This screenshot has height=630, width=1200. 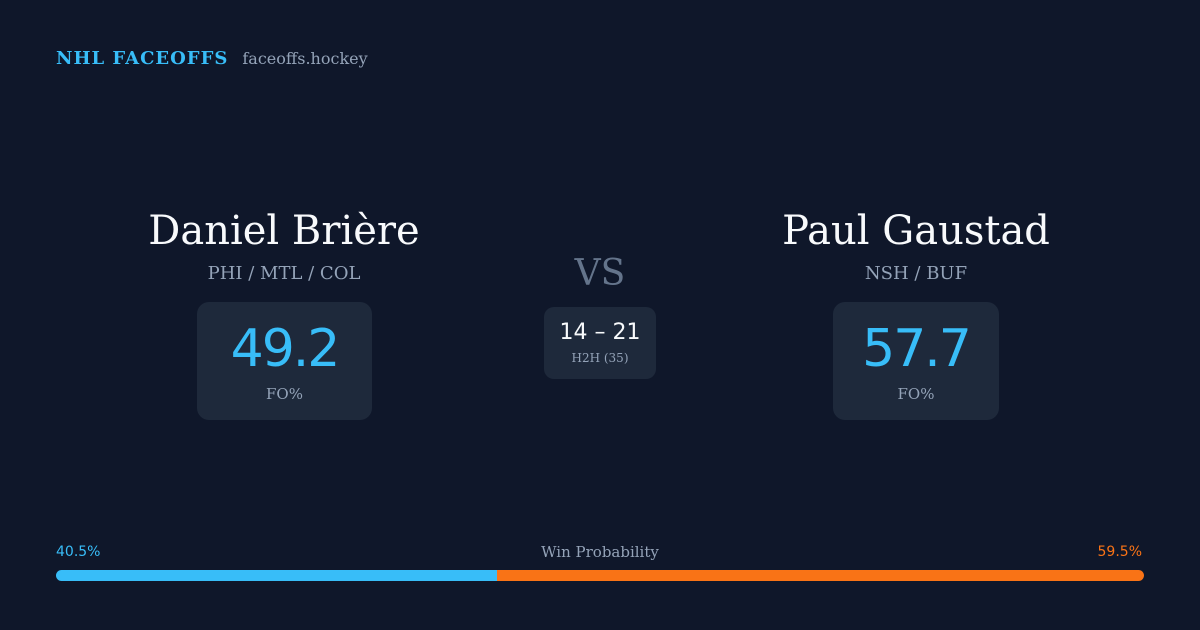 I want to click on player-left-teams: PHI / MTL / COL, so click(x=284, y=273).